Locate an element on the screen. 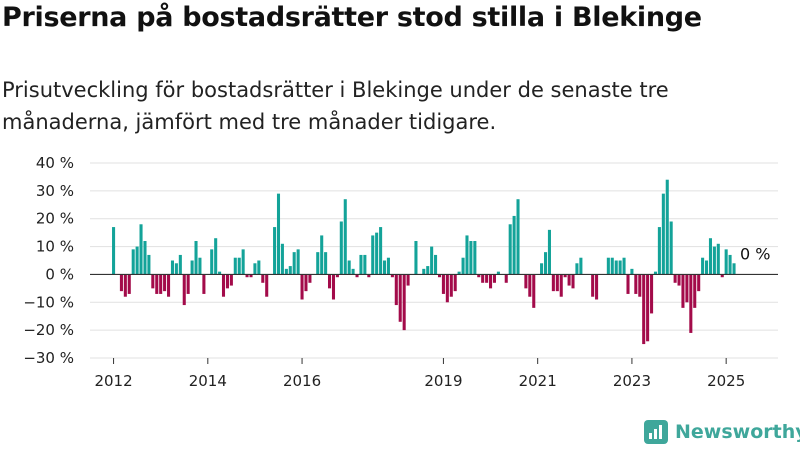 Image resolution: width=800 pixels, height=450 pixels. y-tick-label: 0 % is located at coordinates (59, 274).